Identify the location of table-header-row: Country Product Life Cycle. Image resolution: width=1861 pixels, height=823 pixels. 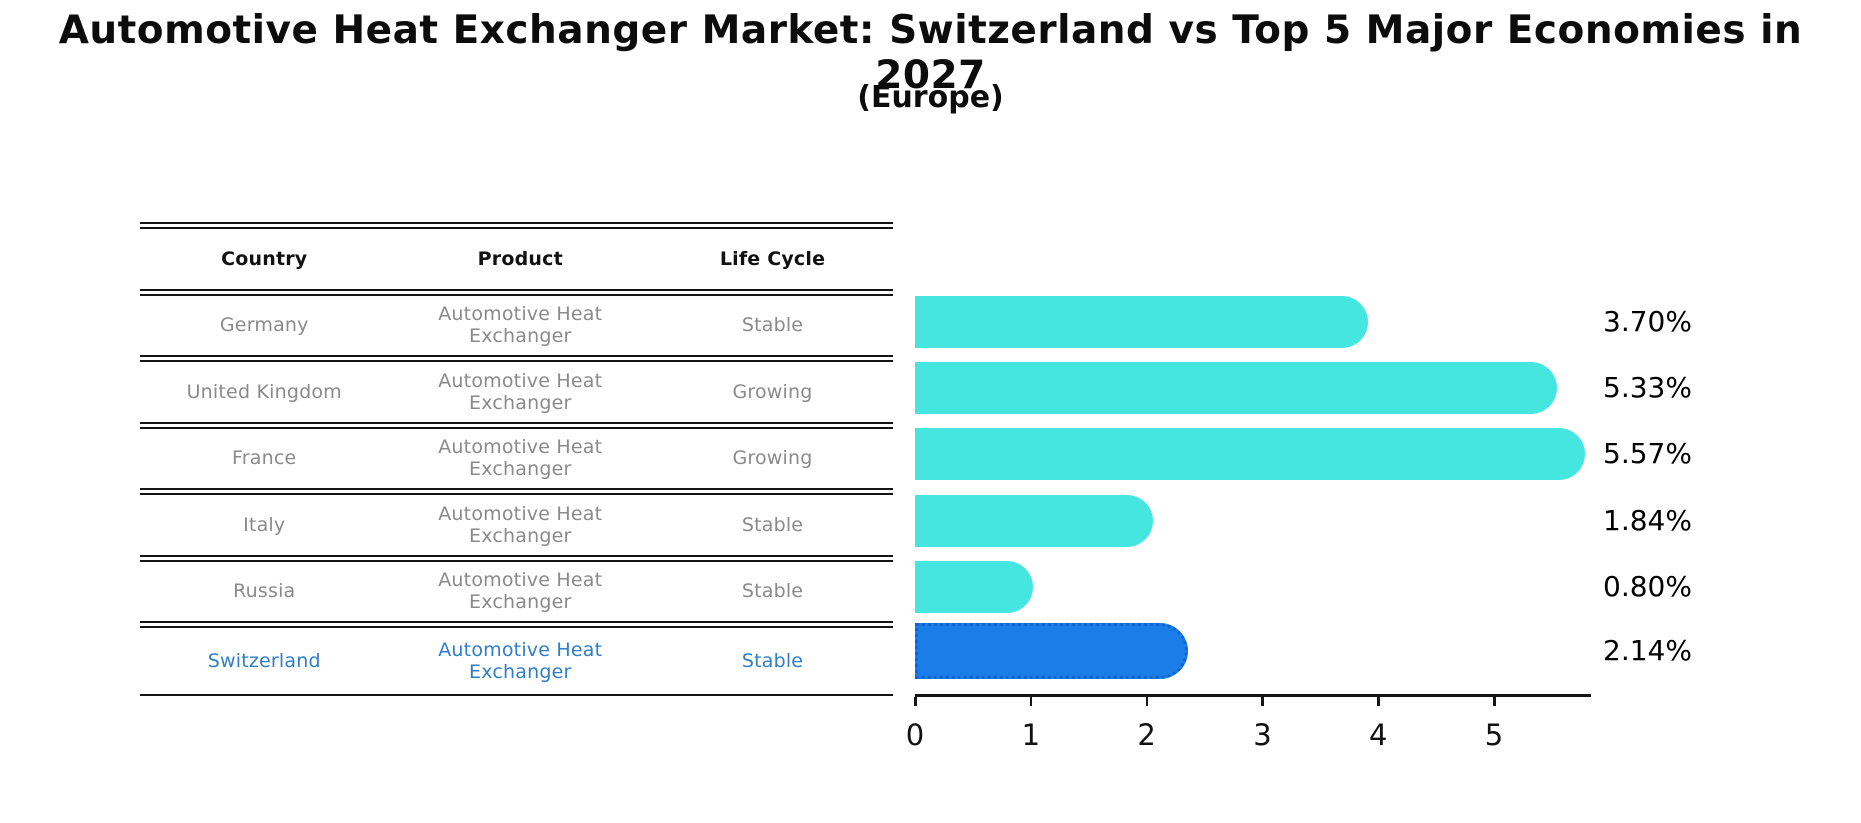
(516, 259).